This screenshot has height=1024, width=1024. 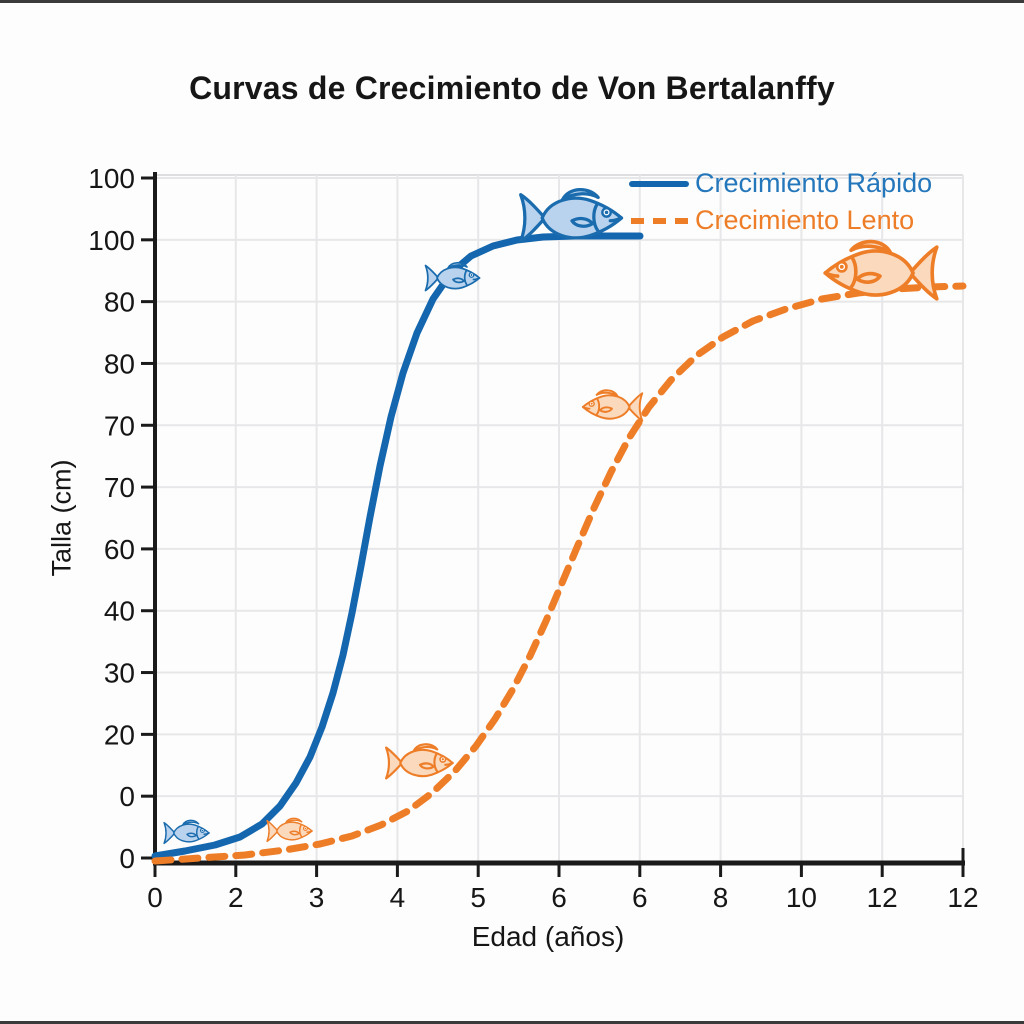 What do you see at coordinates (398, 897) in the screenshot?
I see `x-tick-label: 4` at bounding box center [398, 897].